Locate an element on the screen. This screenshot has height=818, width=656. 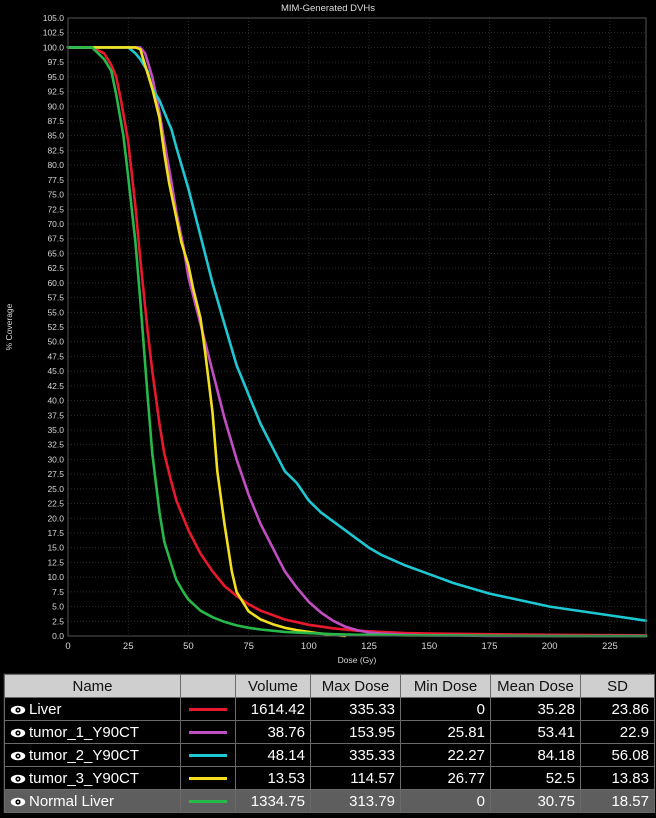
cell-mean-dose: 35.28 is located at coordinates (535, 709).